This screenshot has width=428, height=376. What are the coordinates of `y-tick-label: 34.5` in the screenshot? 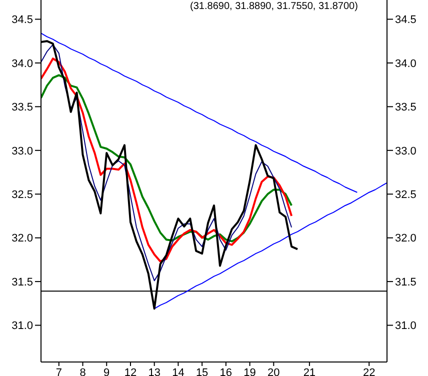 It's located at (22, 20).